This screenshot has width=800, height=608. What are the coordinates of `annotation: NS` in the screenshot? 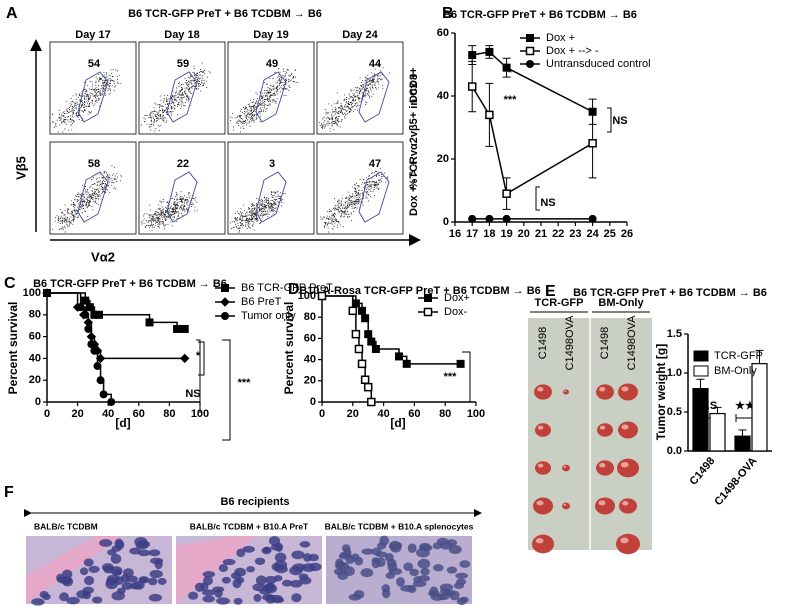 It's located at (619, 121).